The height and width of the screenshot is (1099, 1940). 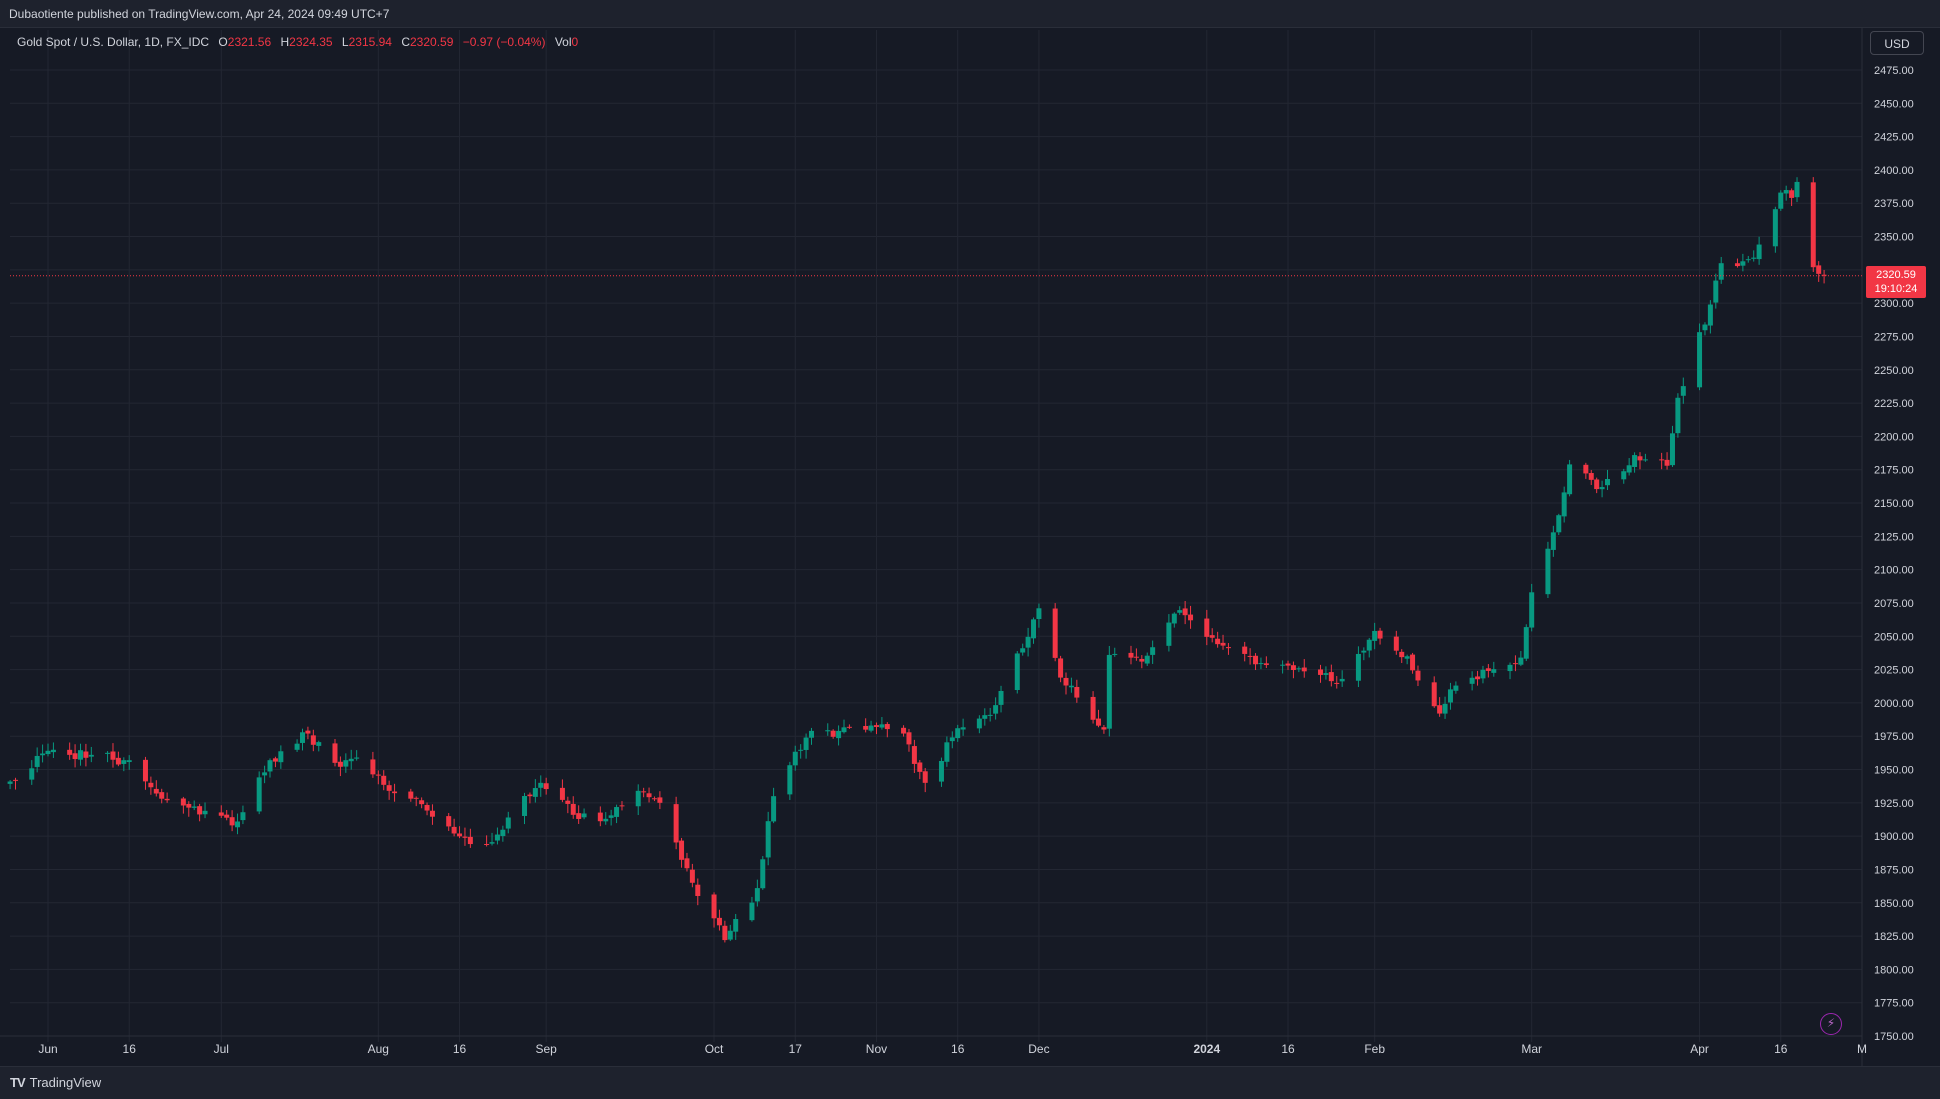 What do you see at coordinates (1831, 1024) in the screenshot?
I see `lightning-bolt-icon: ⚡` at bounding box center [1831, 1024].